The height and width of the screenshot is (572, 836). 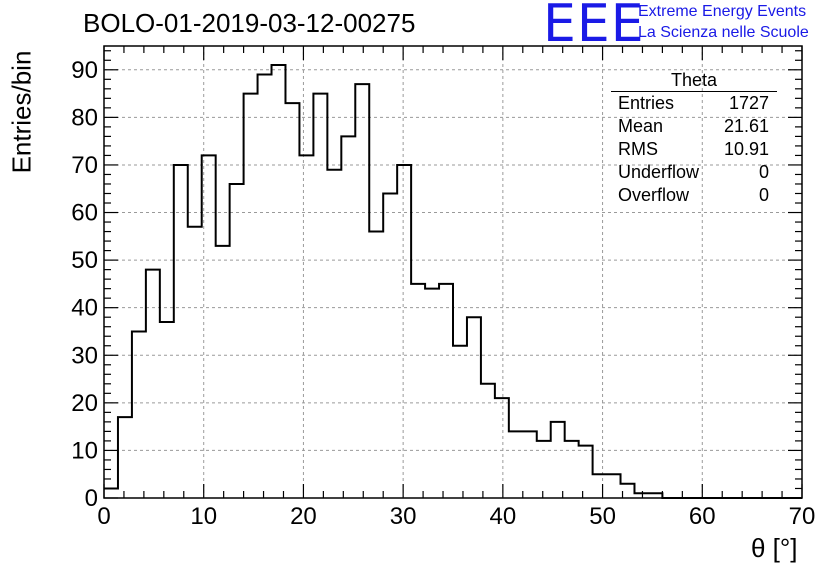 What do you see at coordinates (694, 81) in the screenshot?
I see `stats-title: Theta` at bounding box center [694, 81].